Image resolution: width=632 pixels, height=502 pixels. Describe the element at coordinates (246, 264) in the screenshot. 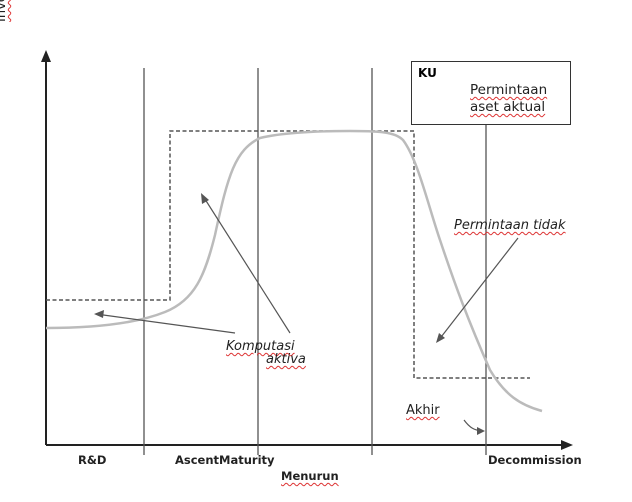

I see `arrow-komputasi-up` at that location.